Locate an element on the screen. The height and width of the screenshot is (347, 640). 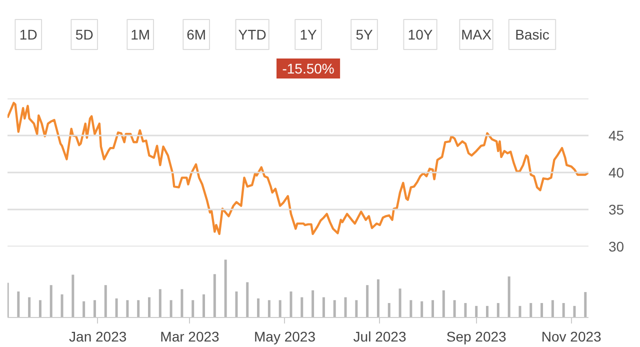
text: 10Y is located at coordinates (421, 34).